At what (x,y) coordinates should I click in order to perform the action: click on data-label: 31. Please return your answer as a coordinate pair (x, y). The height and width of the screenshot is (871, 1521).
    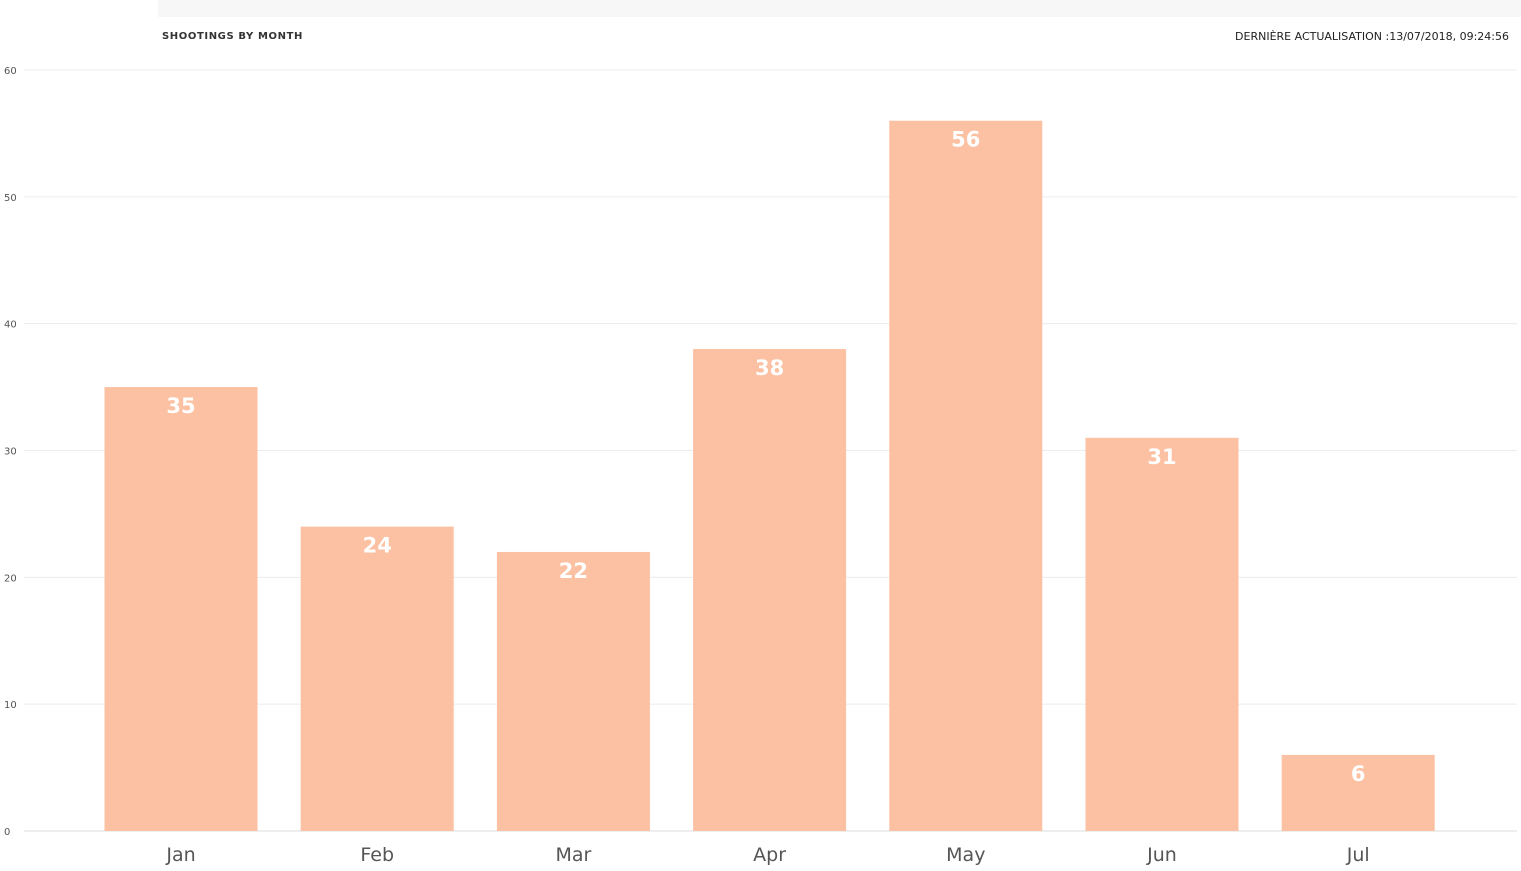
    Looking at the image, I should click on (1161, 457).